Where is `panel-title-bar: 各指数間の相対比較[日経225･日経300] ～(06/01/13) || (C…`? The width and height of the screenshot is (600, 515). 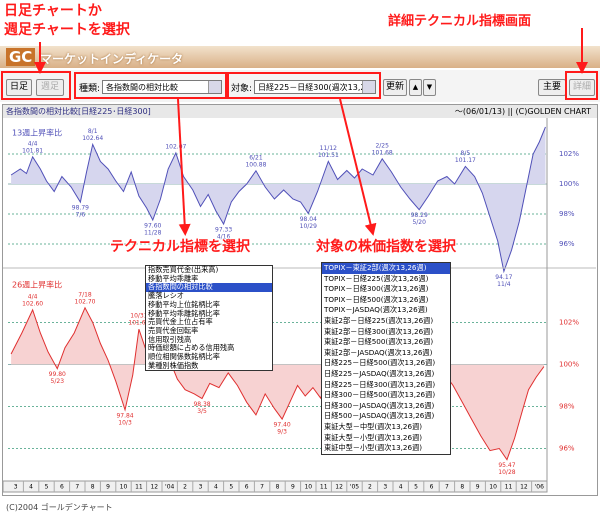 panel-title-bar: 各指数間の相対比較[日経225･日経300] ～(06/01/13) || (C… is located at coordinates (300, 111).